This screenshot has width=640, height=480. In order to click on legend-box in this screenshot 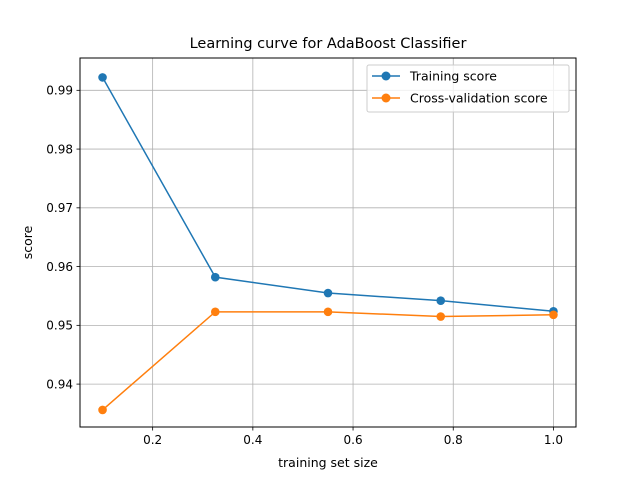, I will do `click(468, 88)`.